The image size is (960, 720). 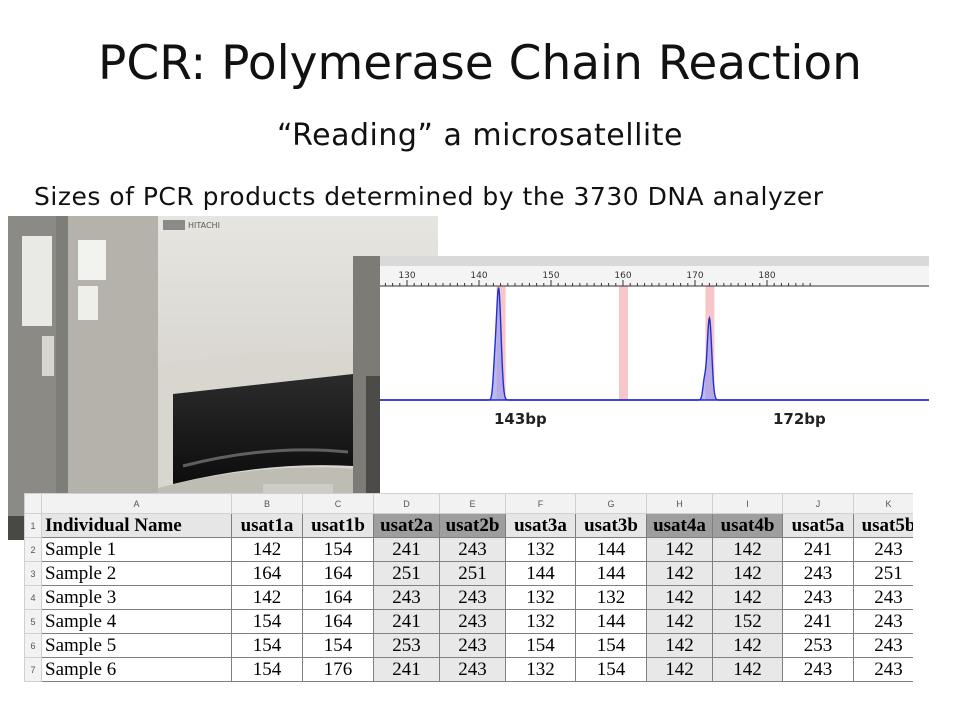 I want to click on column-letter: G, so click(x=611, y=503).